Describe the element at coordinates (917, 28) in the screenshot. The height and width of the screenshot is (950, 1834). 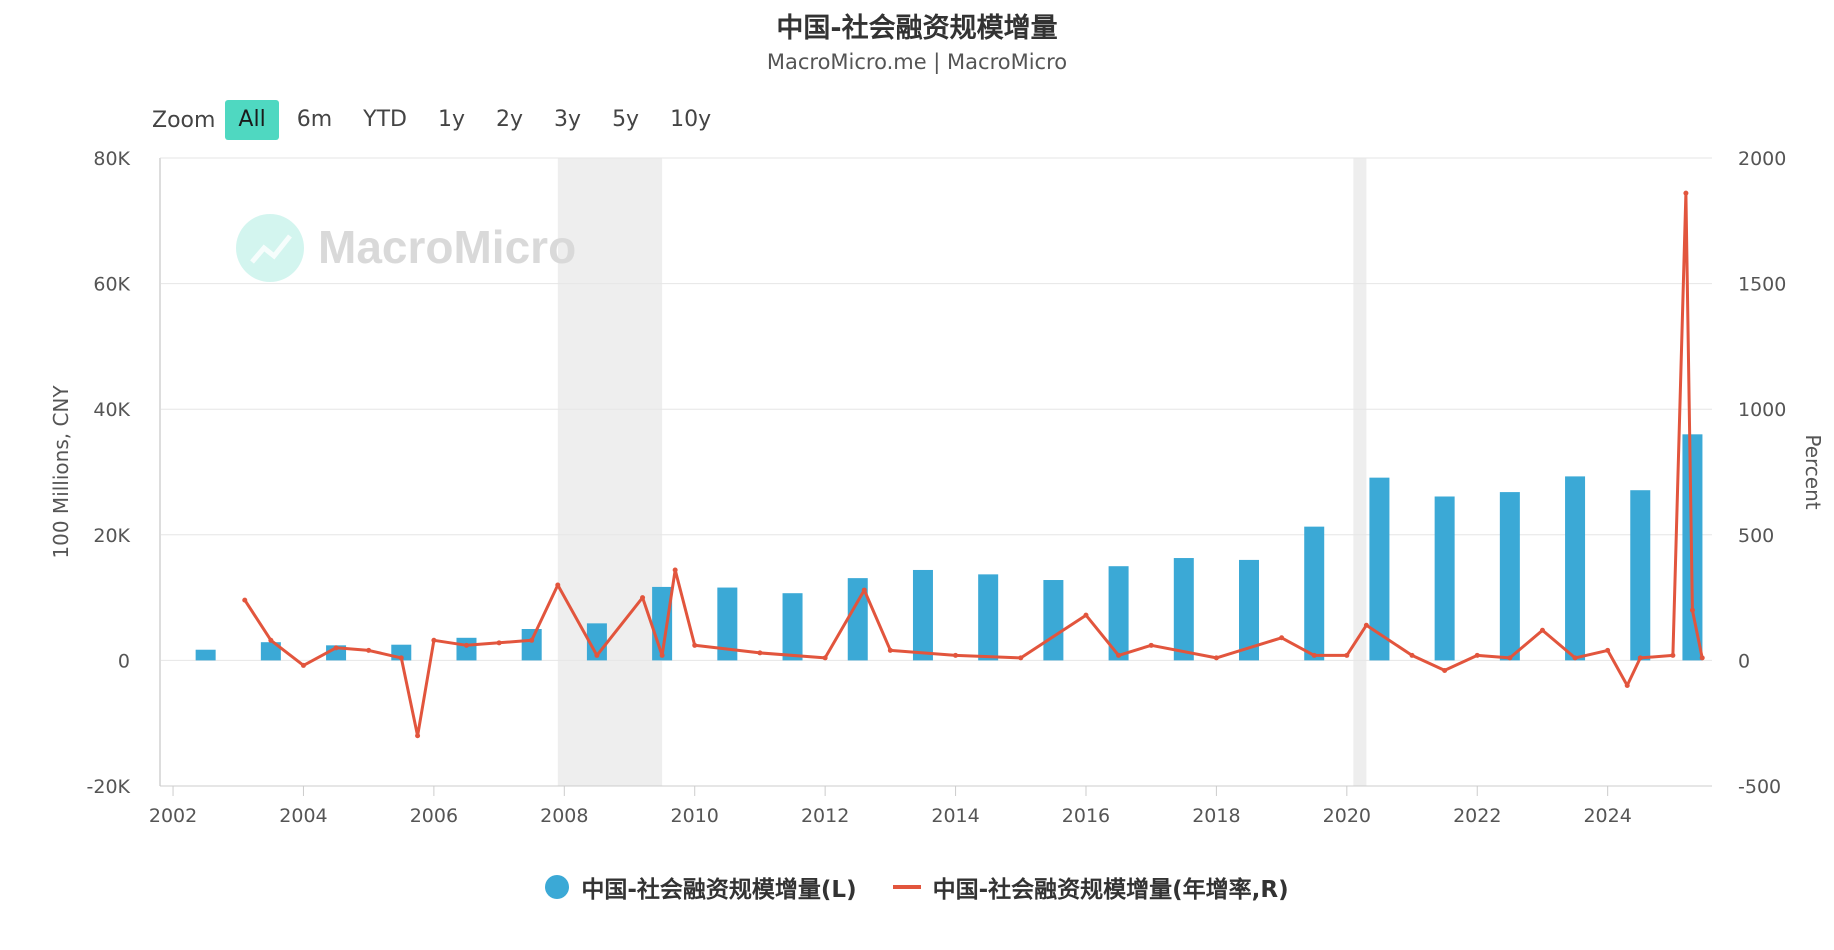
I see `chart-title: 中国-社会融资规模增量` at that location.